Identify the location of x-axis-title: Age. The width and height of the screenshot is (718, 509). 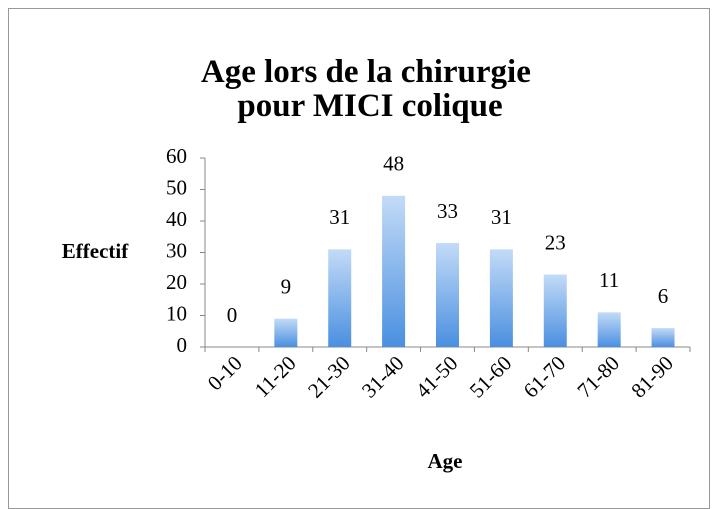
(445, 461).